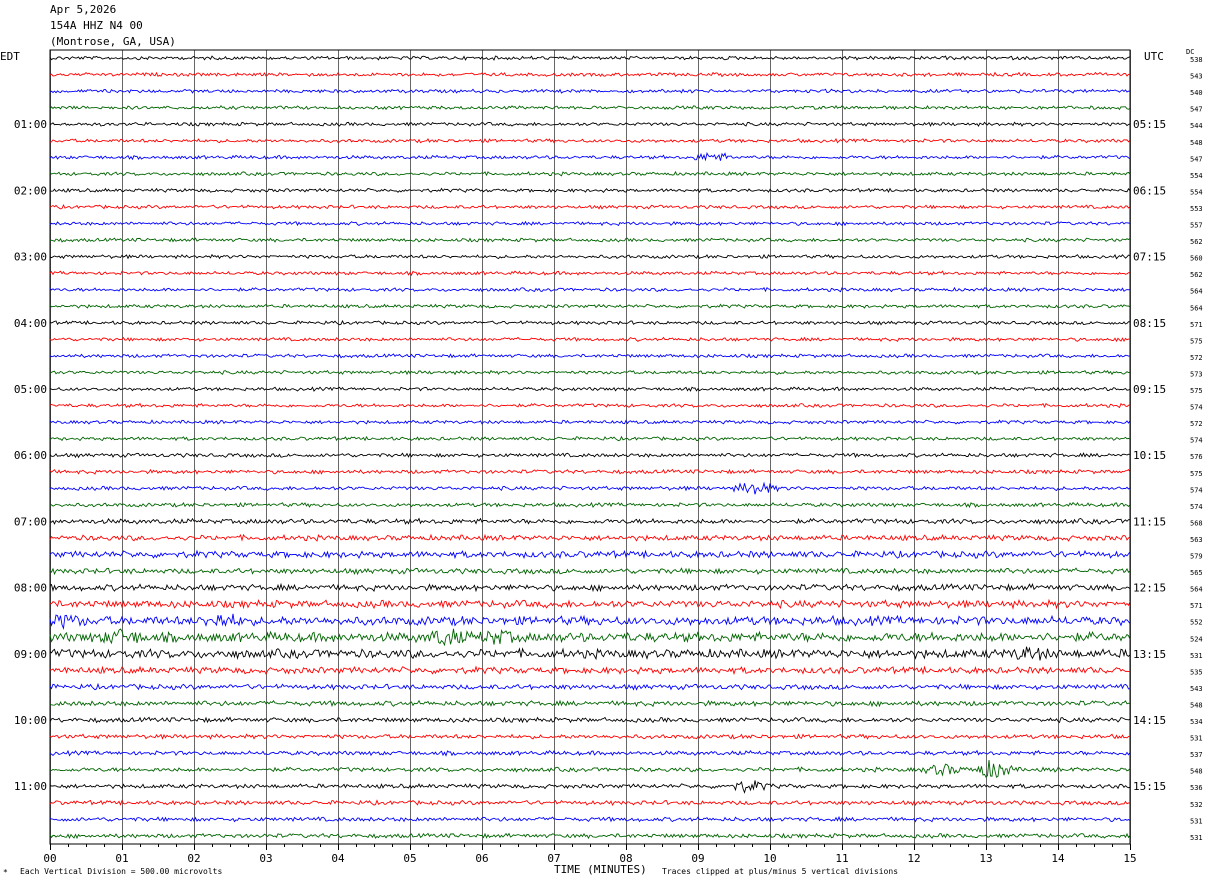  I want to click on x-tick-label: 04, so click(338, 858).